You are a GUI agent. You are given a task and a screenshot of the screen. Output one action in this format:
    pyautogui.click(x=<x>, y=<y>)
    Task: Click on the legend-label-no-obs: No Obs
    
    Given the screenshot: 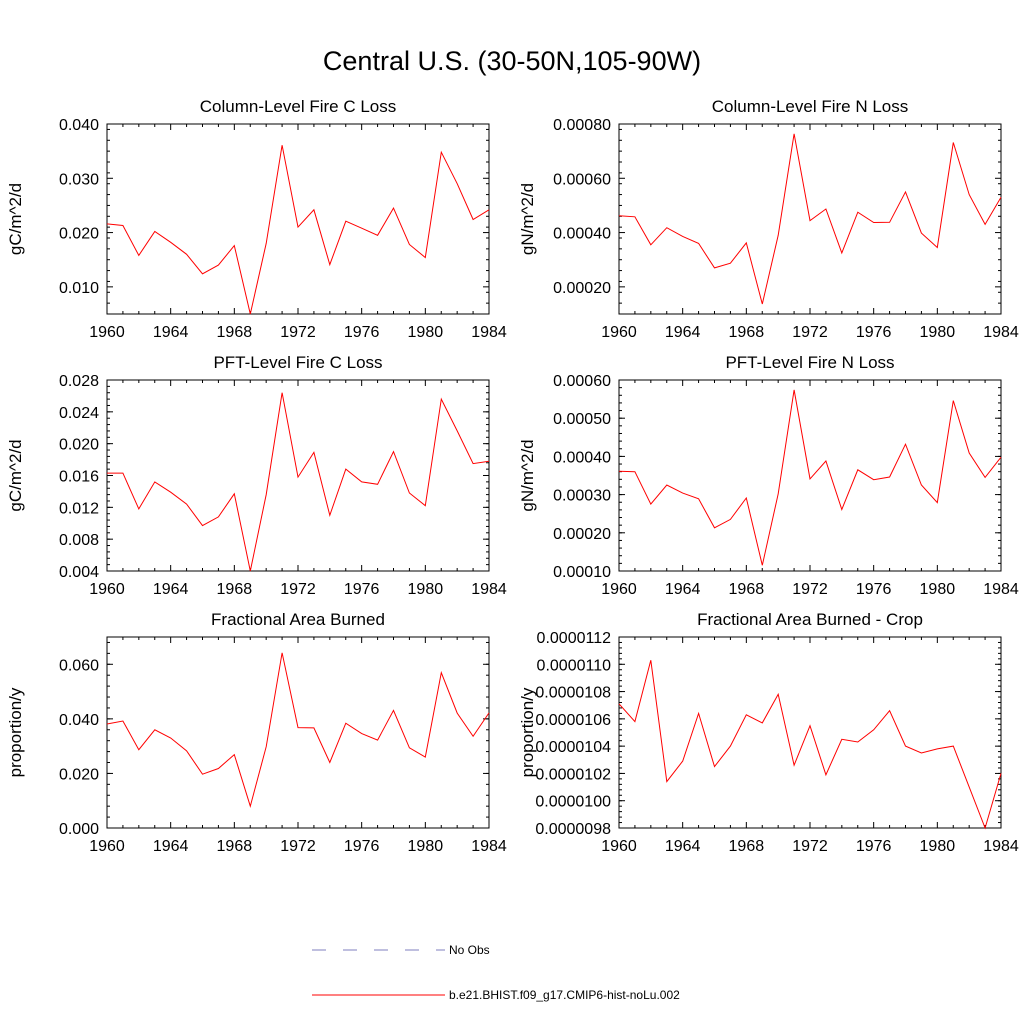 What is the action you would take?
    pyautogui.click(x=469, y=950)
    